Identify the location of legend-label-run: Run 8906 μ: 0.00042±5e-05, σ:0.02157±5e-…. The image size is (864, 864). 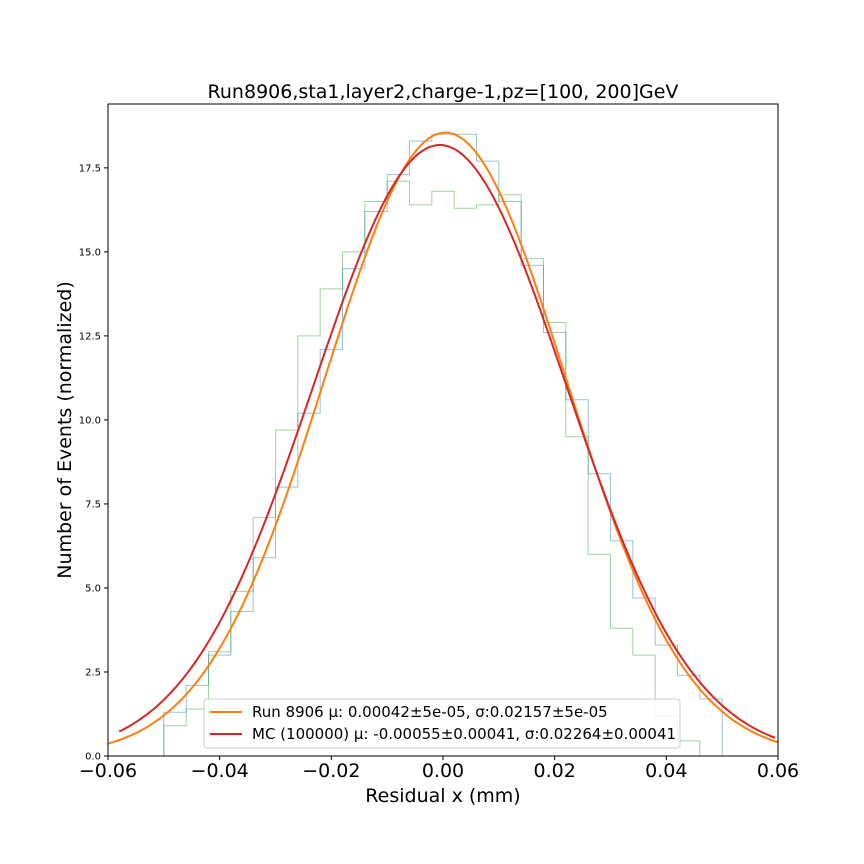
(430, 712).